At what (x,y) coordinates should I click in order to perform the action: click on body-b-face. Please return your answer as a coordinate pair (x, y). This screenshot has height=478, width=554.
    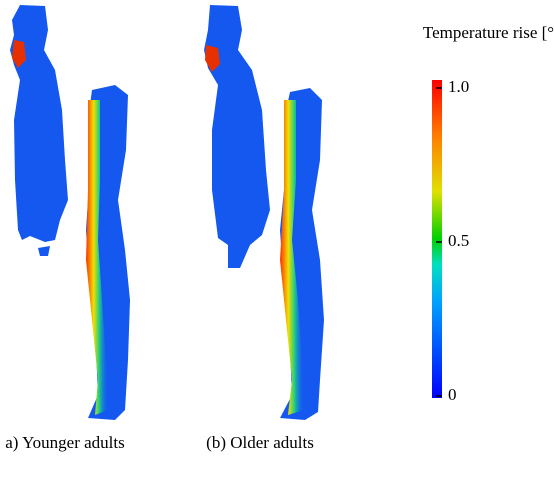
    Looking at the image, I should click on (212, 58).